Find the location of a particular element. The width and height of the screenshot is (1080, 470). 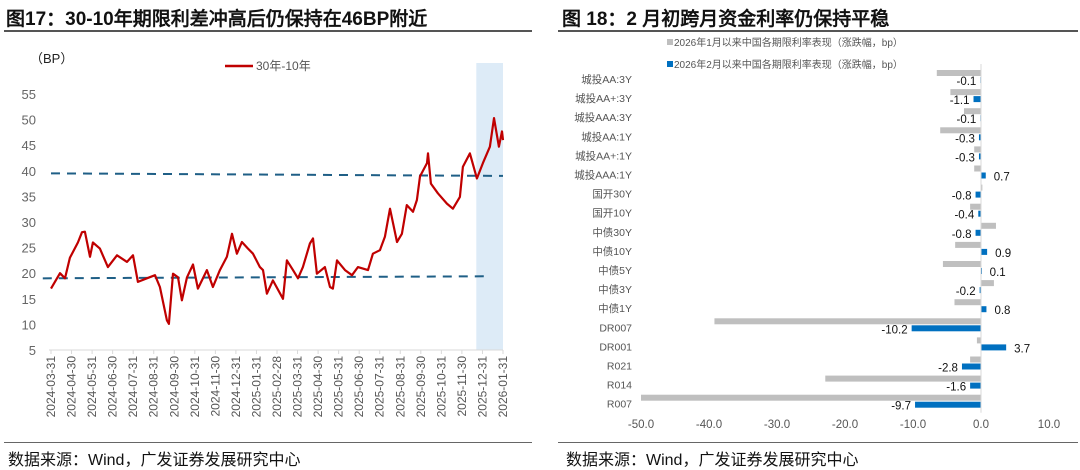

category-label: 城投AA:3Y is located at coordinates (606, 79).